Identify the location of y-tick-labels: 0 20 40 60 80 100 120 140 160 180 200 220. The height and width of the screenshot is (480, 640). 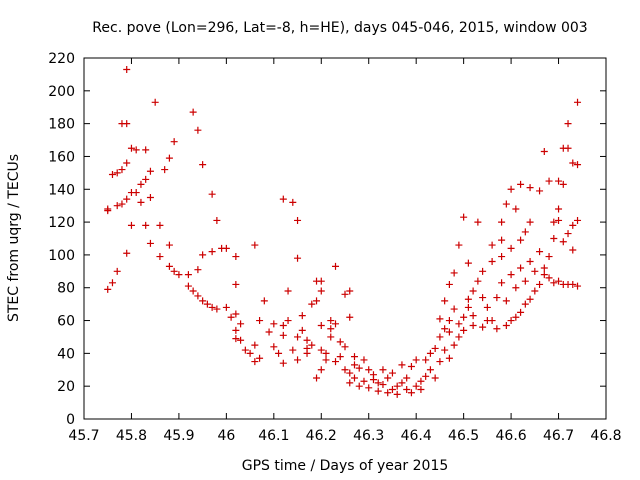
(61, 239).